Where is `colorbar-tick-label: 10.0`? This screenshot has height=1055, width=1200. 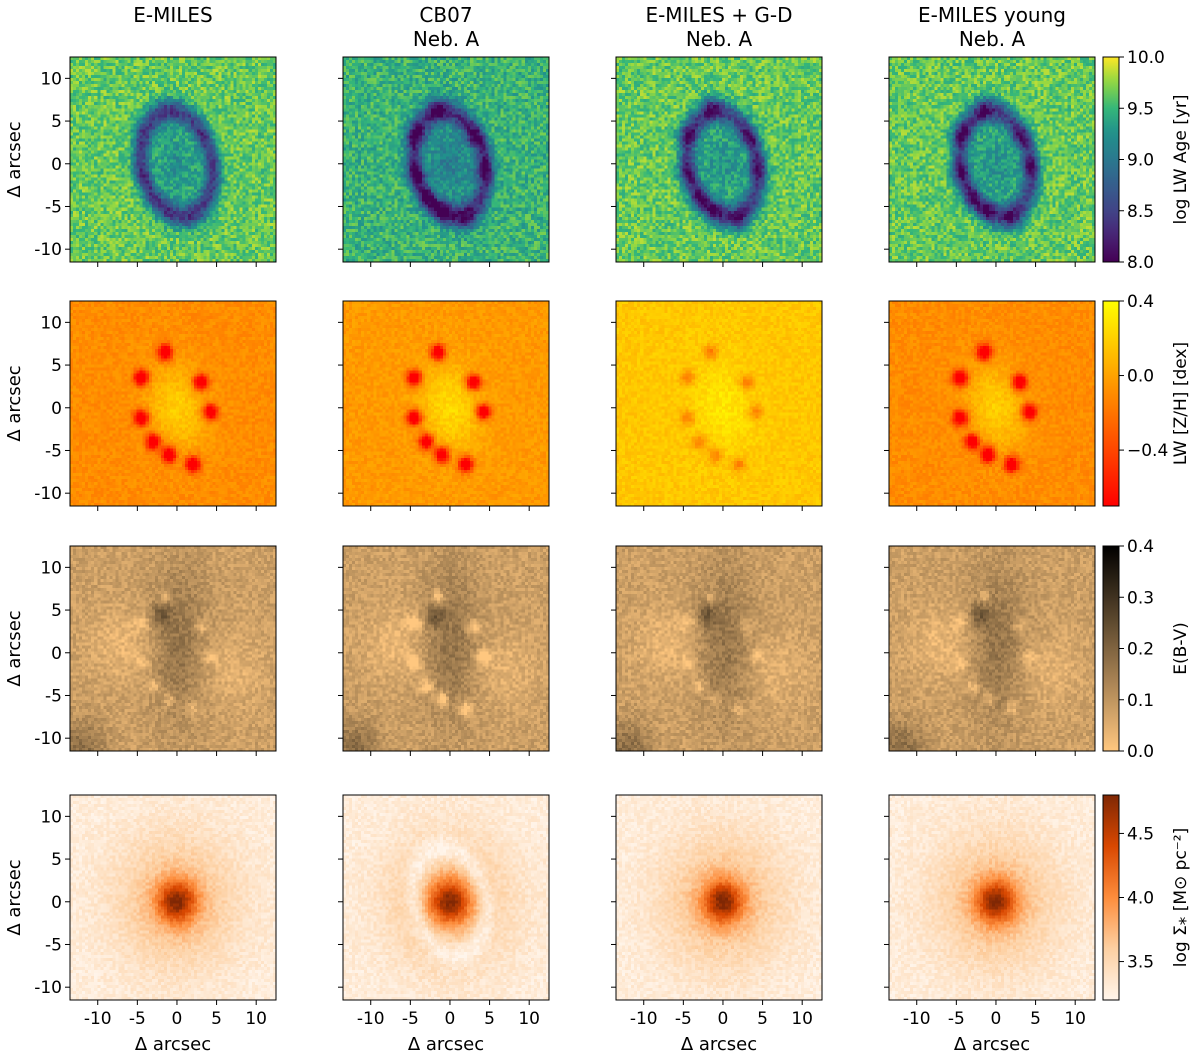
colorbar-tick-label: 10.0 is located at coordinates (1146, 58).